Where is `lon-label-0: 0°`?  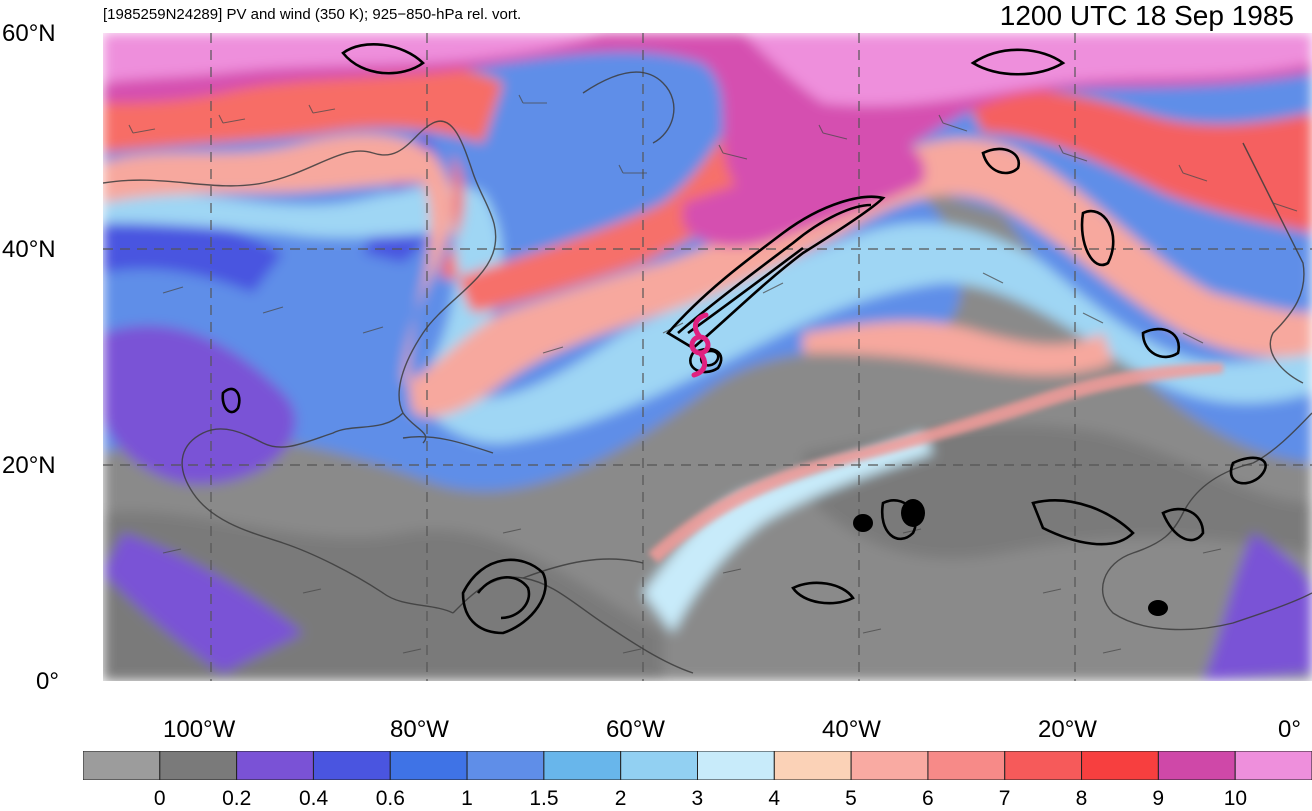 lon-label-0: 0° is located at coordinates (1289, 729).